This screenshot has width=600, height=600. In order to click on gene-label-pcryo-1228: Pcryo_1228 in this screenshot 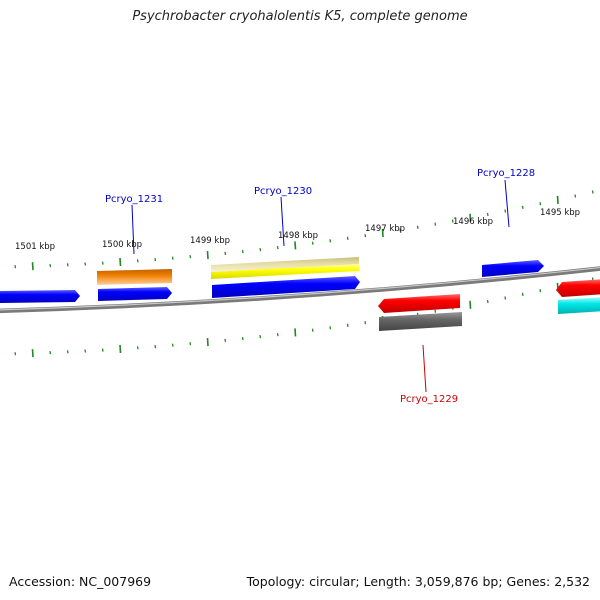, I will do `click(506, 173)`.